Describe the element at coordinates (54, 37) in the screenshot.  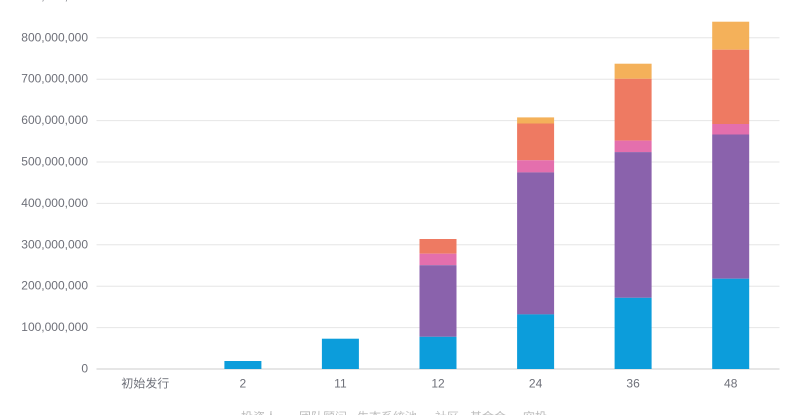
I see `svg-text: 800,000,000` at that location.